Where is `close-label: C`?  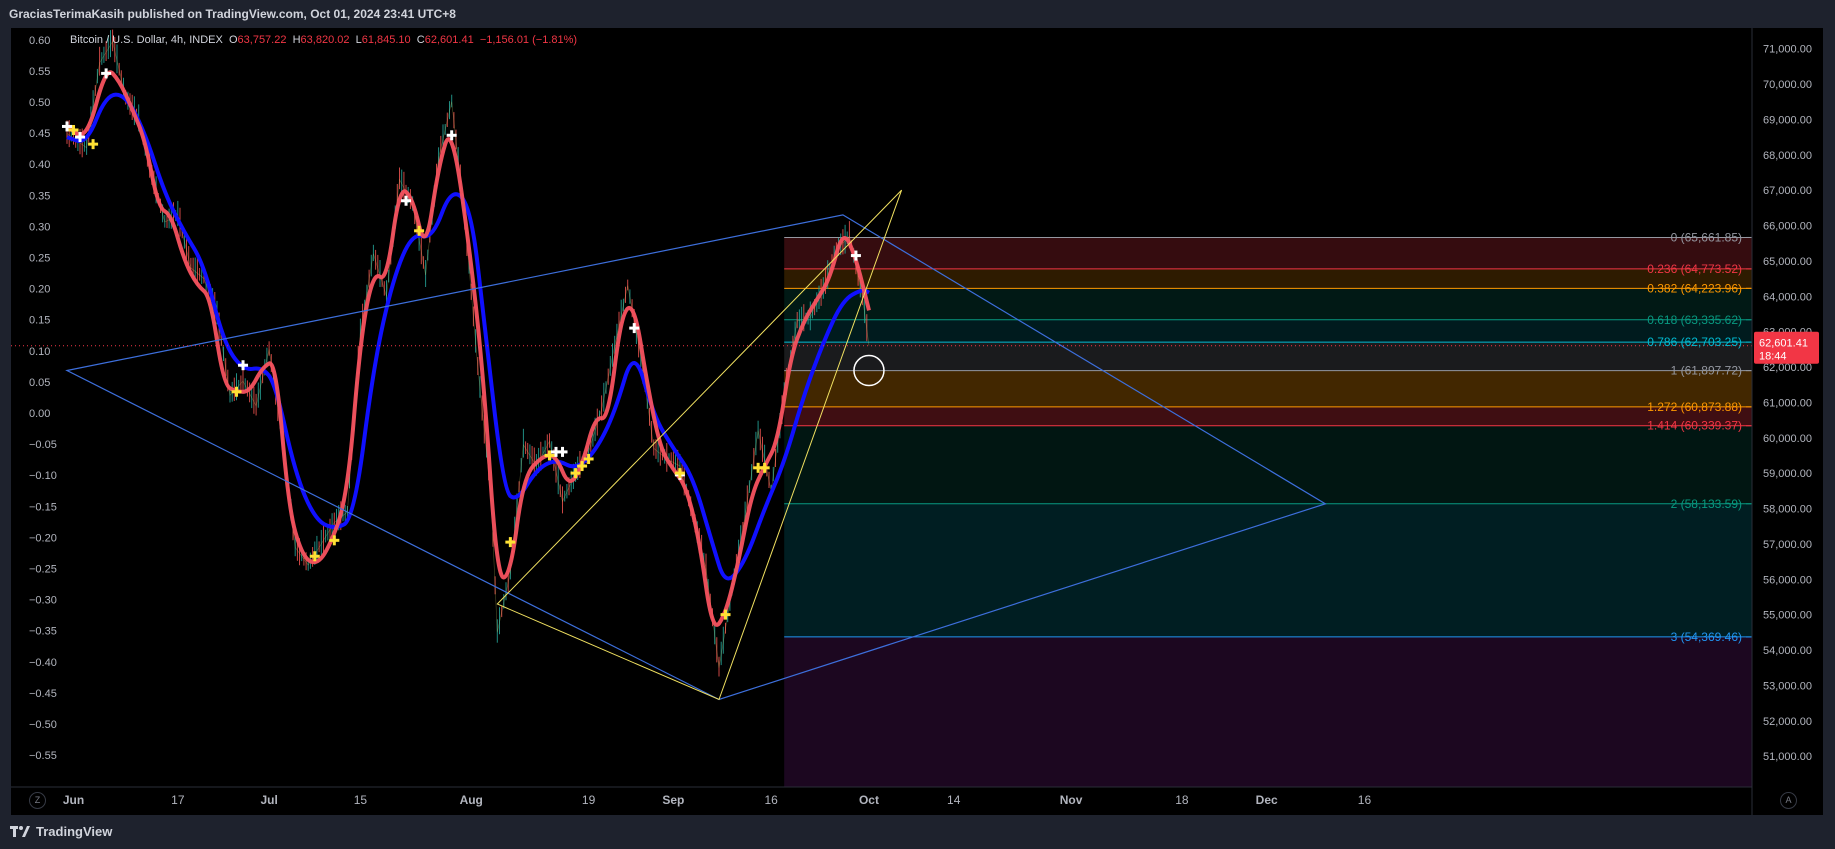
close-label: C is located at coordinates (420, 40).